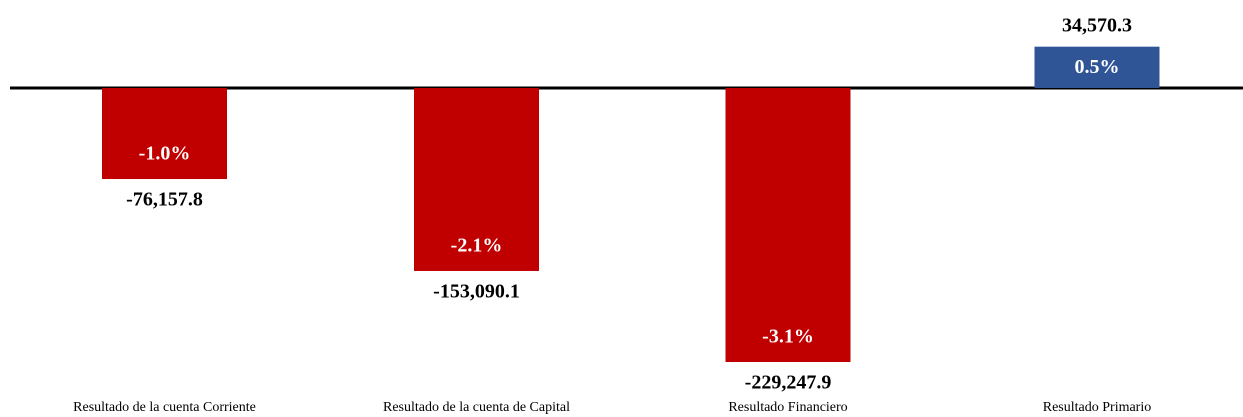 Image resolution: width=1243 pixels, height=417 pixels. Describe the element at coordinates (476, 292) in the screenshot. I see `value-label: -153,090.1` at that location.